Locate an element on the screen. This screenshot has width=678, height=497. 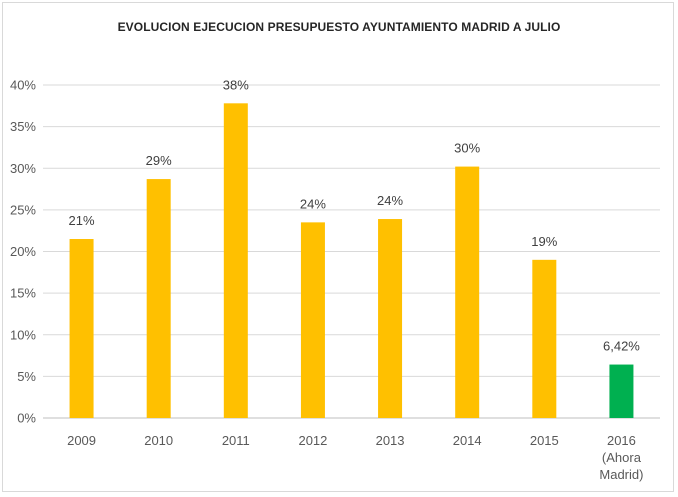
x-tick-label-line: 2014 is located at coordinates (467, 440).